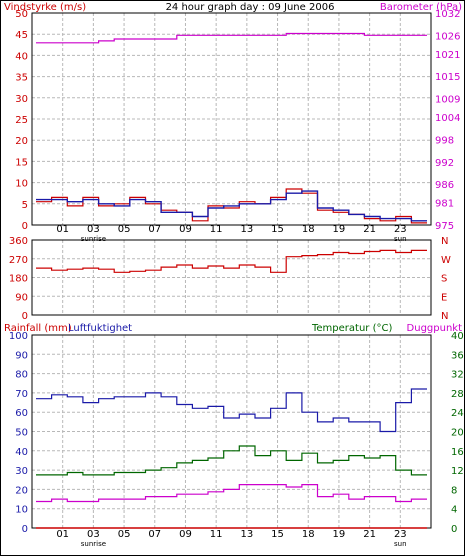 The image size is (465, 556). What do you see at coordinates (231, 38) in the screenshot?
I see `barometer-line` at bounding box center [231, 38].